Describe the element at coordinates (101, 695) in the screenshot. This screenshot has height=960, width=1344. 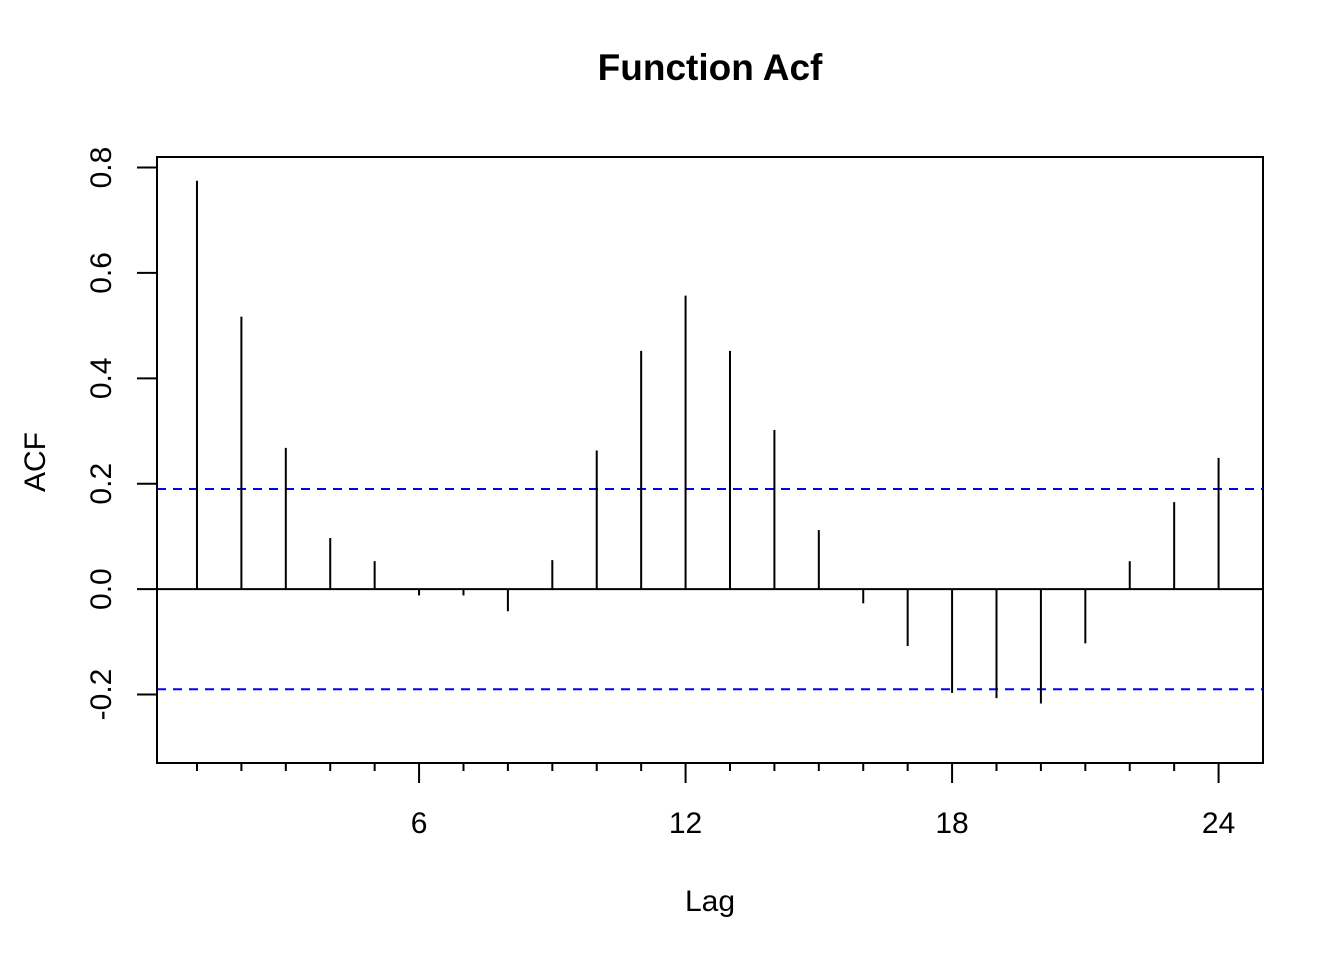
I see `y-tick-label: -0.2` at that location.